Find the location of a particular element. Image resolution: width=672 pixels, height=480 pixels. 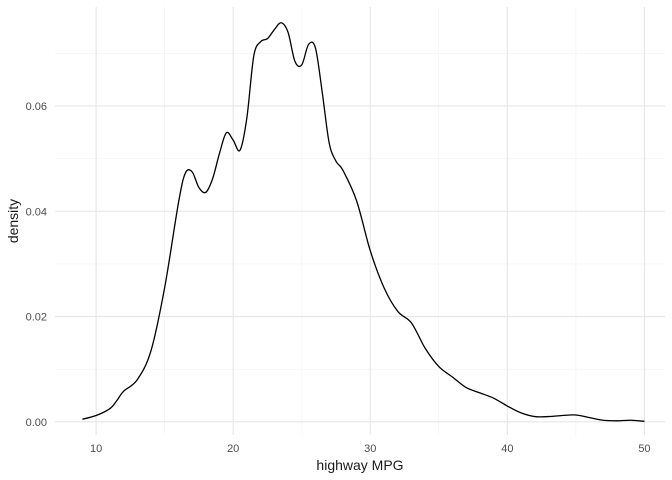

y-tick-label: 0.04 is located at coordinates (36, 212).